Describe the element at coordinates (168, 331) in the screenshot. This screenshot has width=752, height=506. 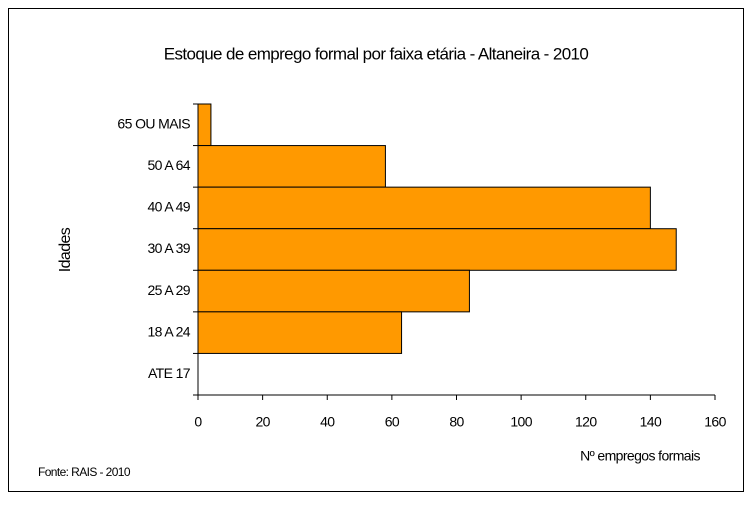
I see `y-tick-label: 18 A 24` at that location.